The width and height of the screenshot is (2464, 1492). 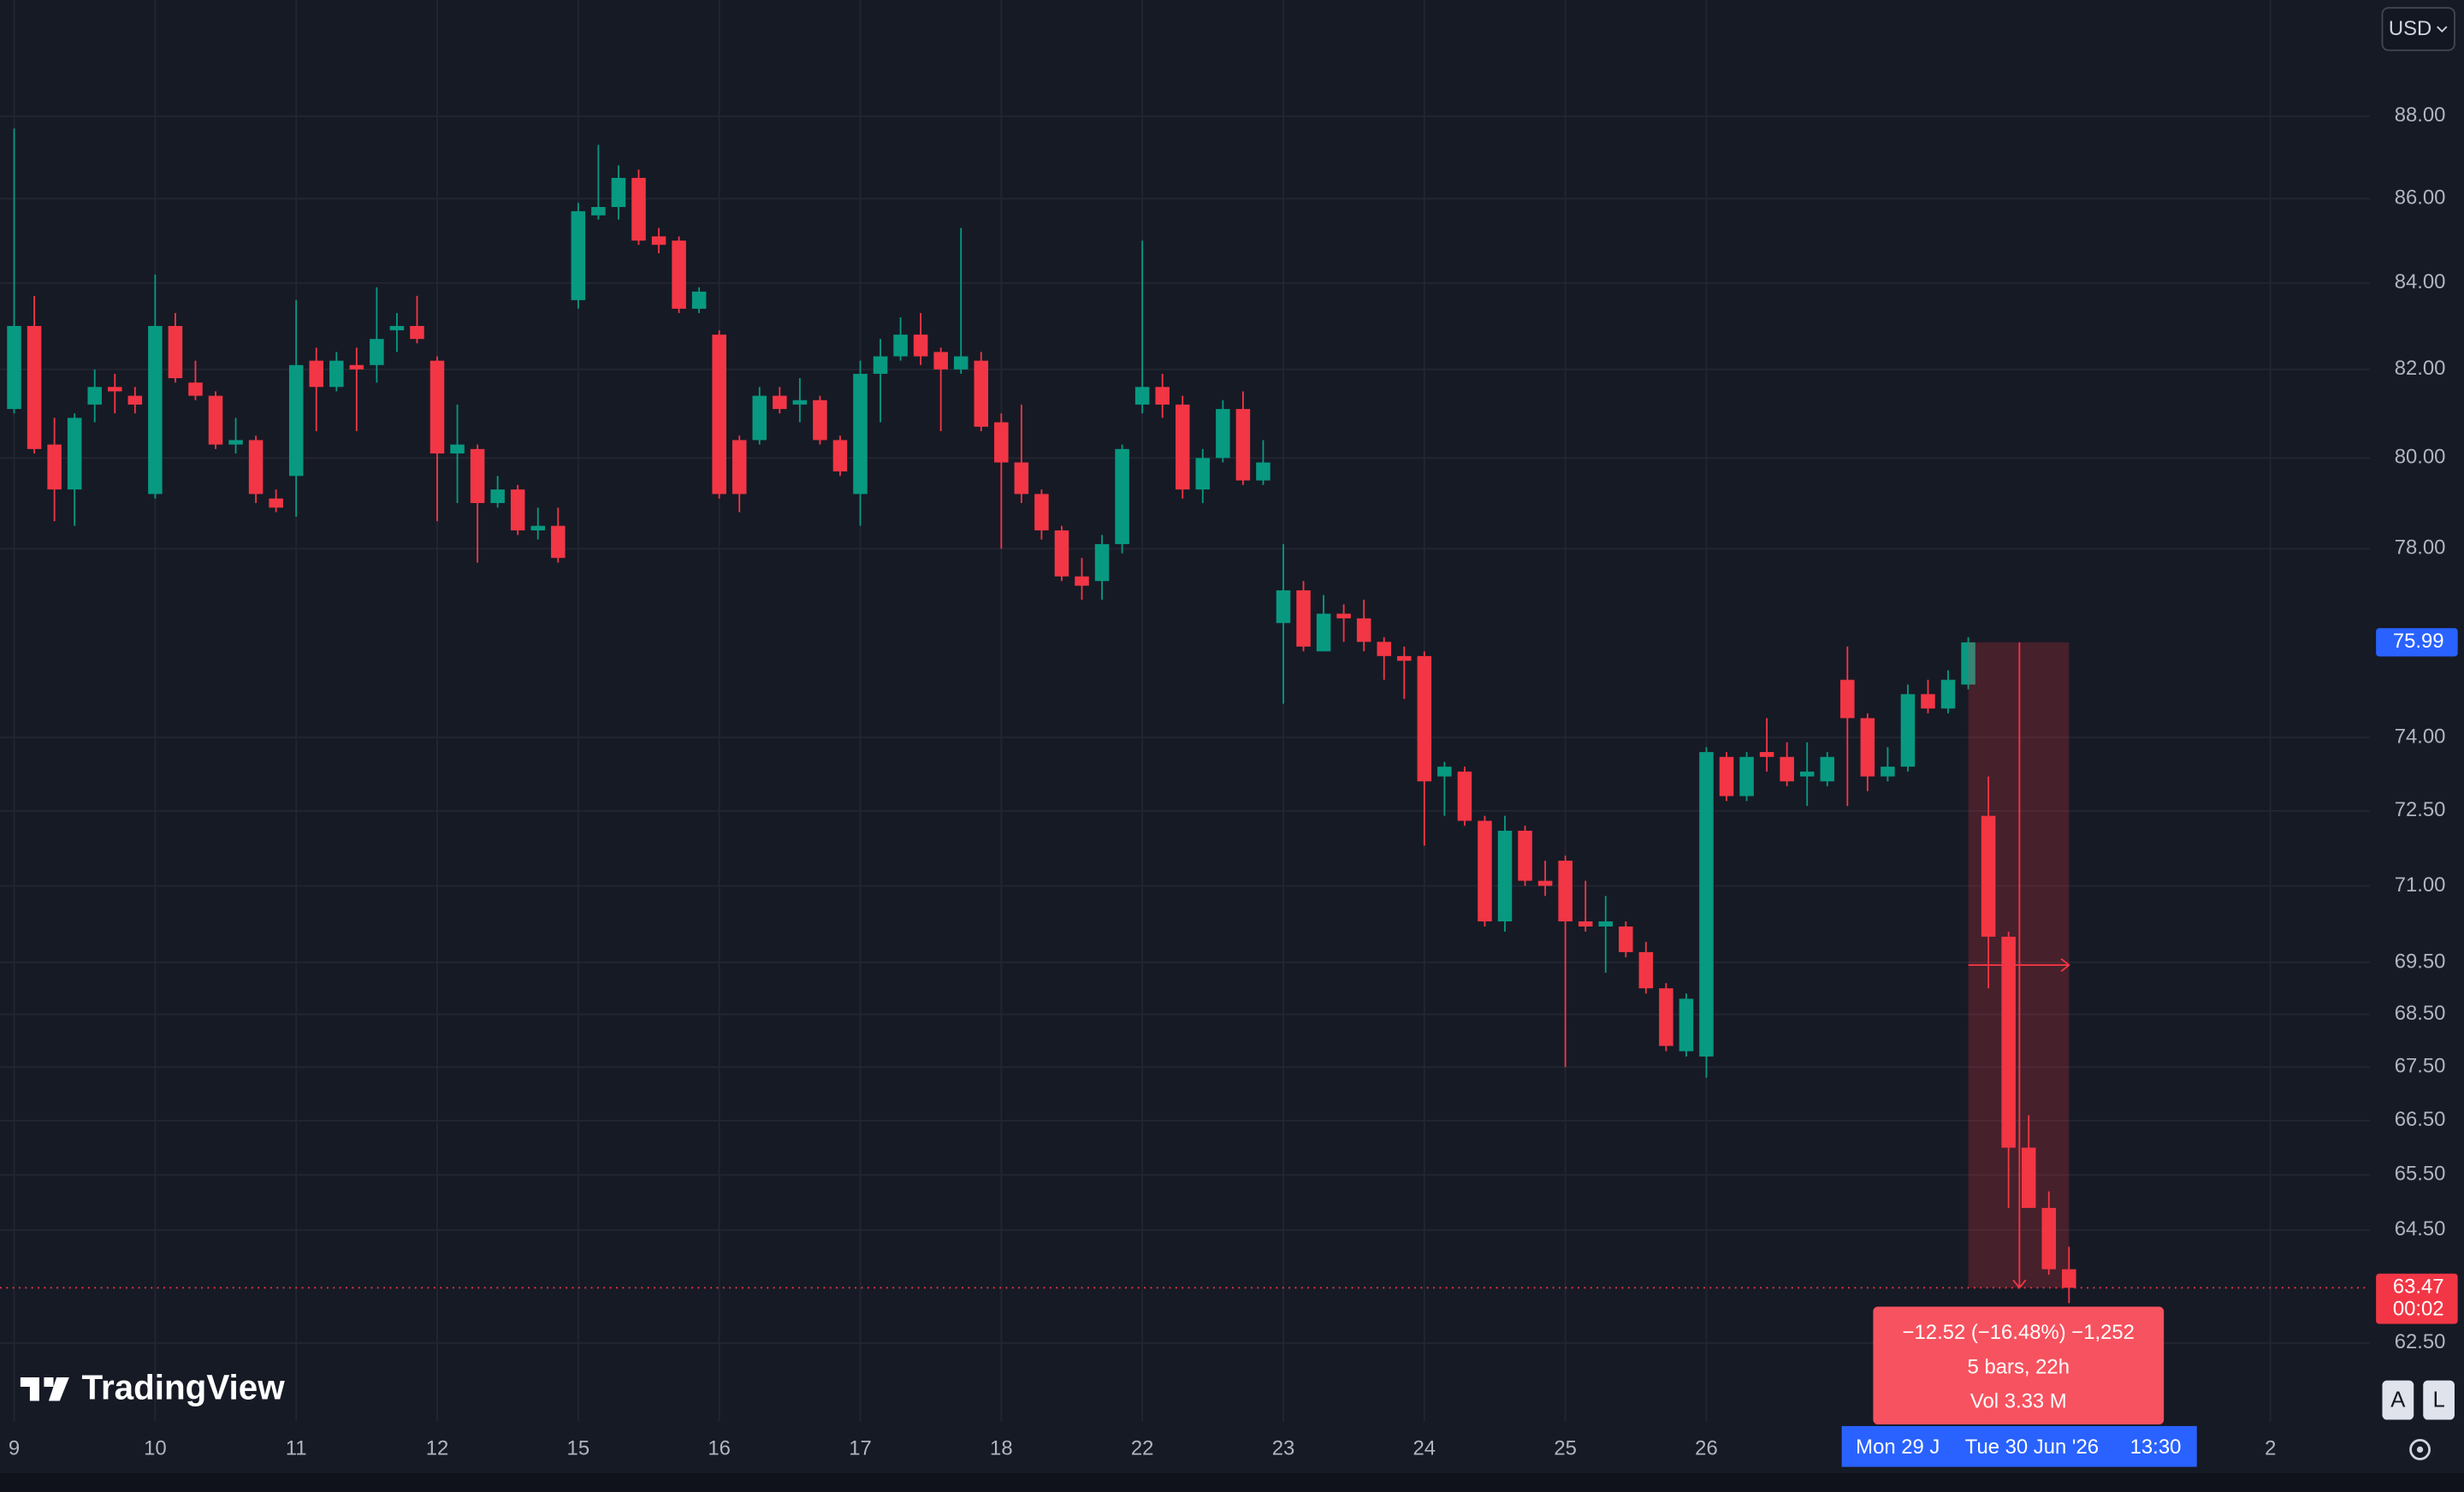 I want to click on y-tick-label: 65.50, so click(x=2420, y=1174).